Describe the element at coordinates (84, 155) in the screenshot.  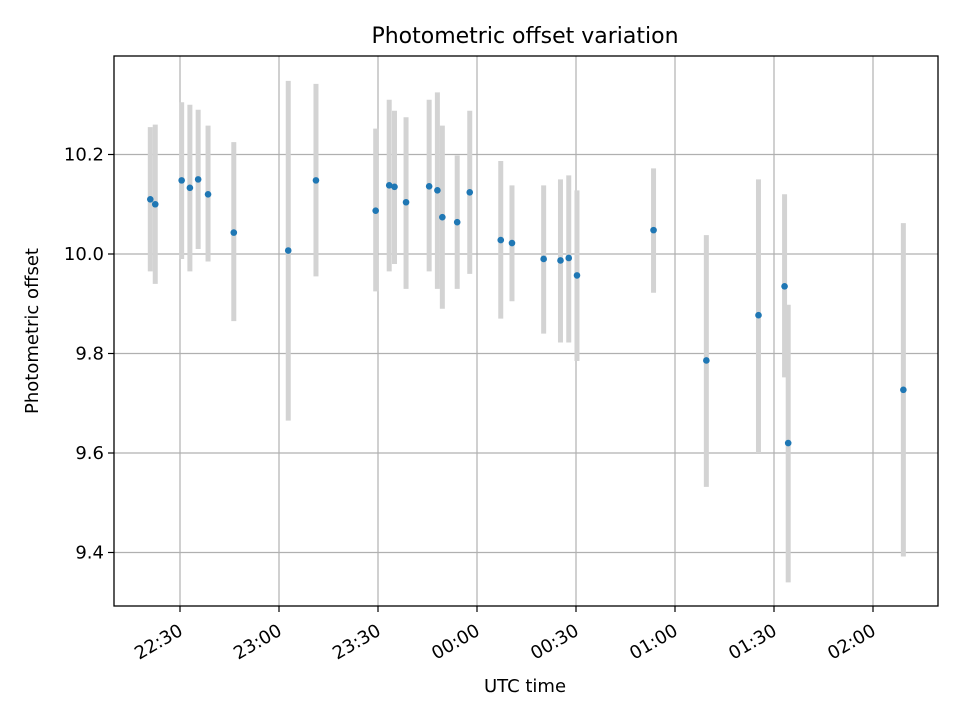
I see `y-tick-label: 10.2` at that location.